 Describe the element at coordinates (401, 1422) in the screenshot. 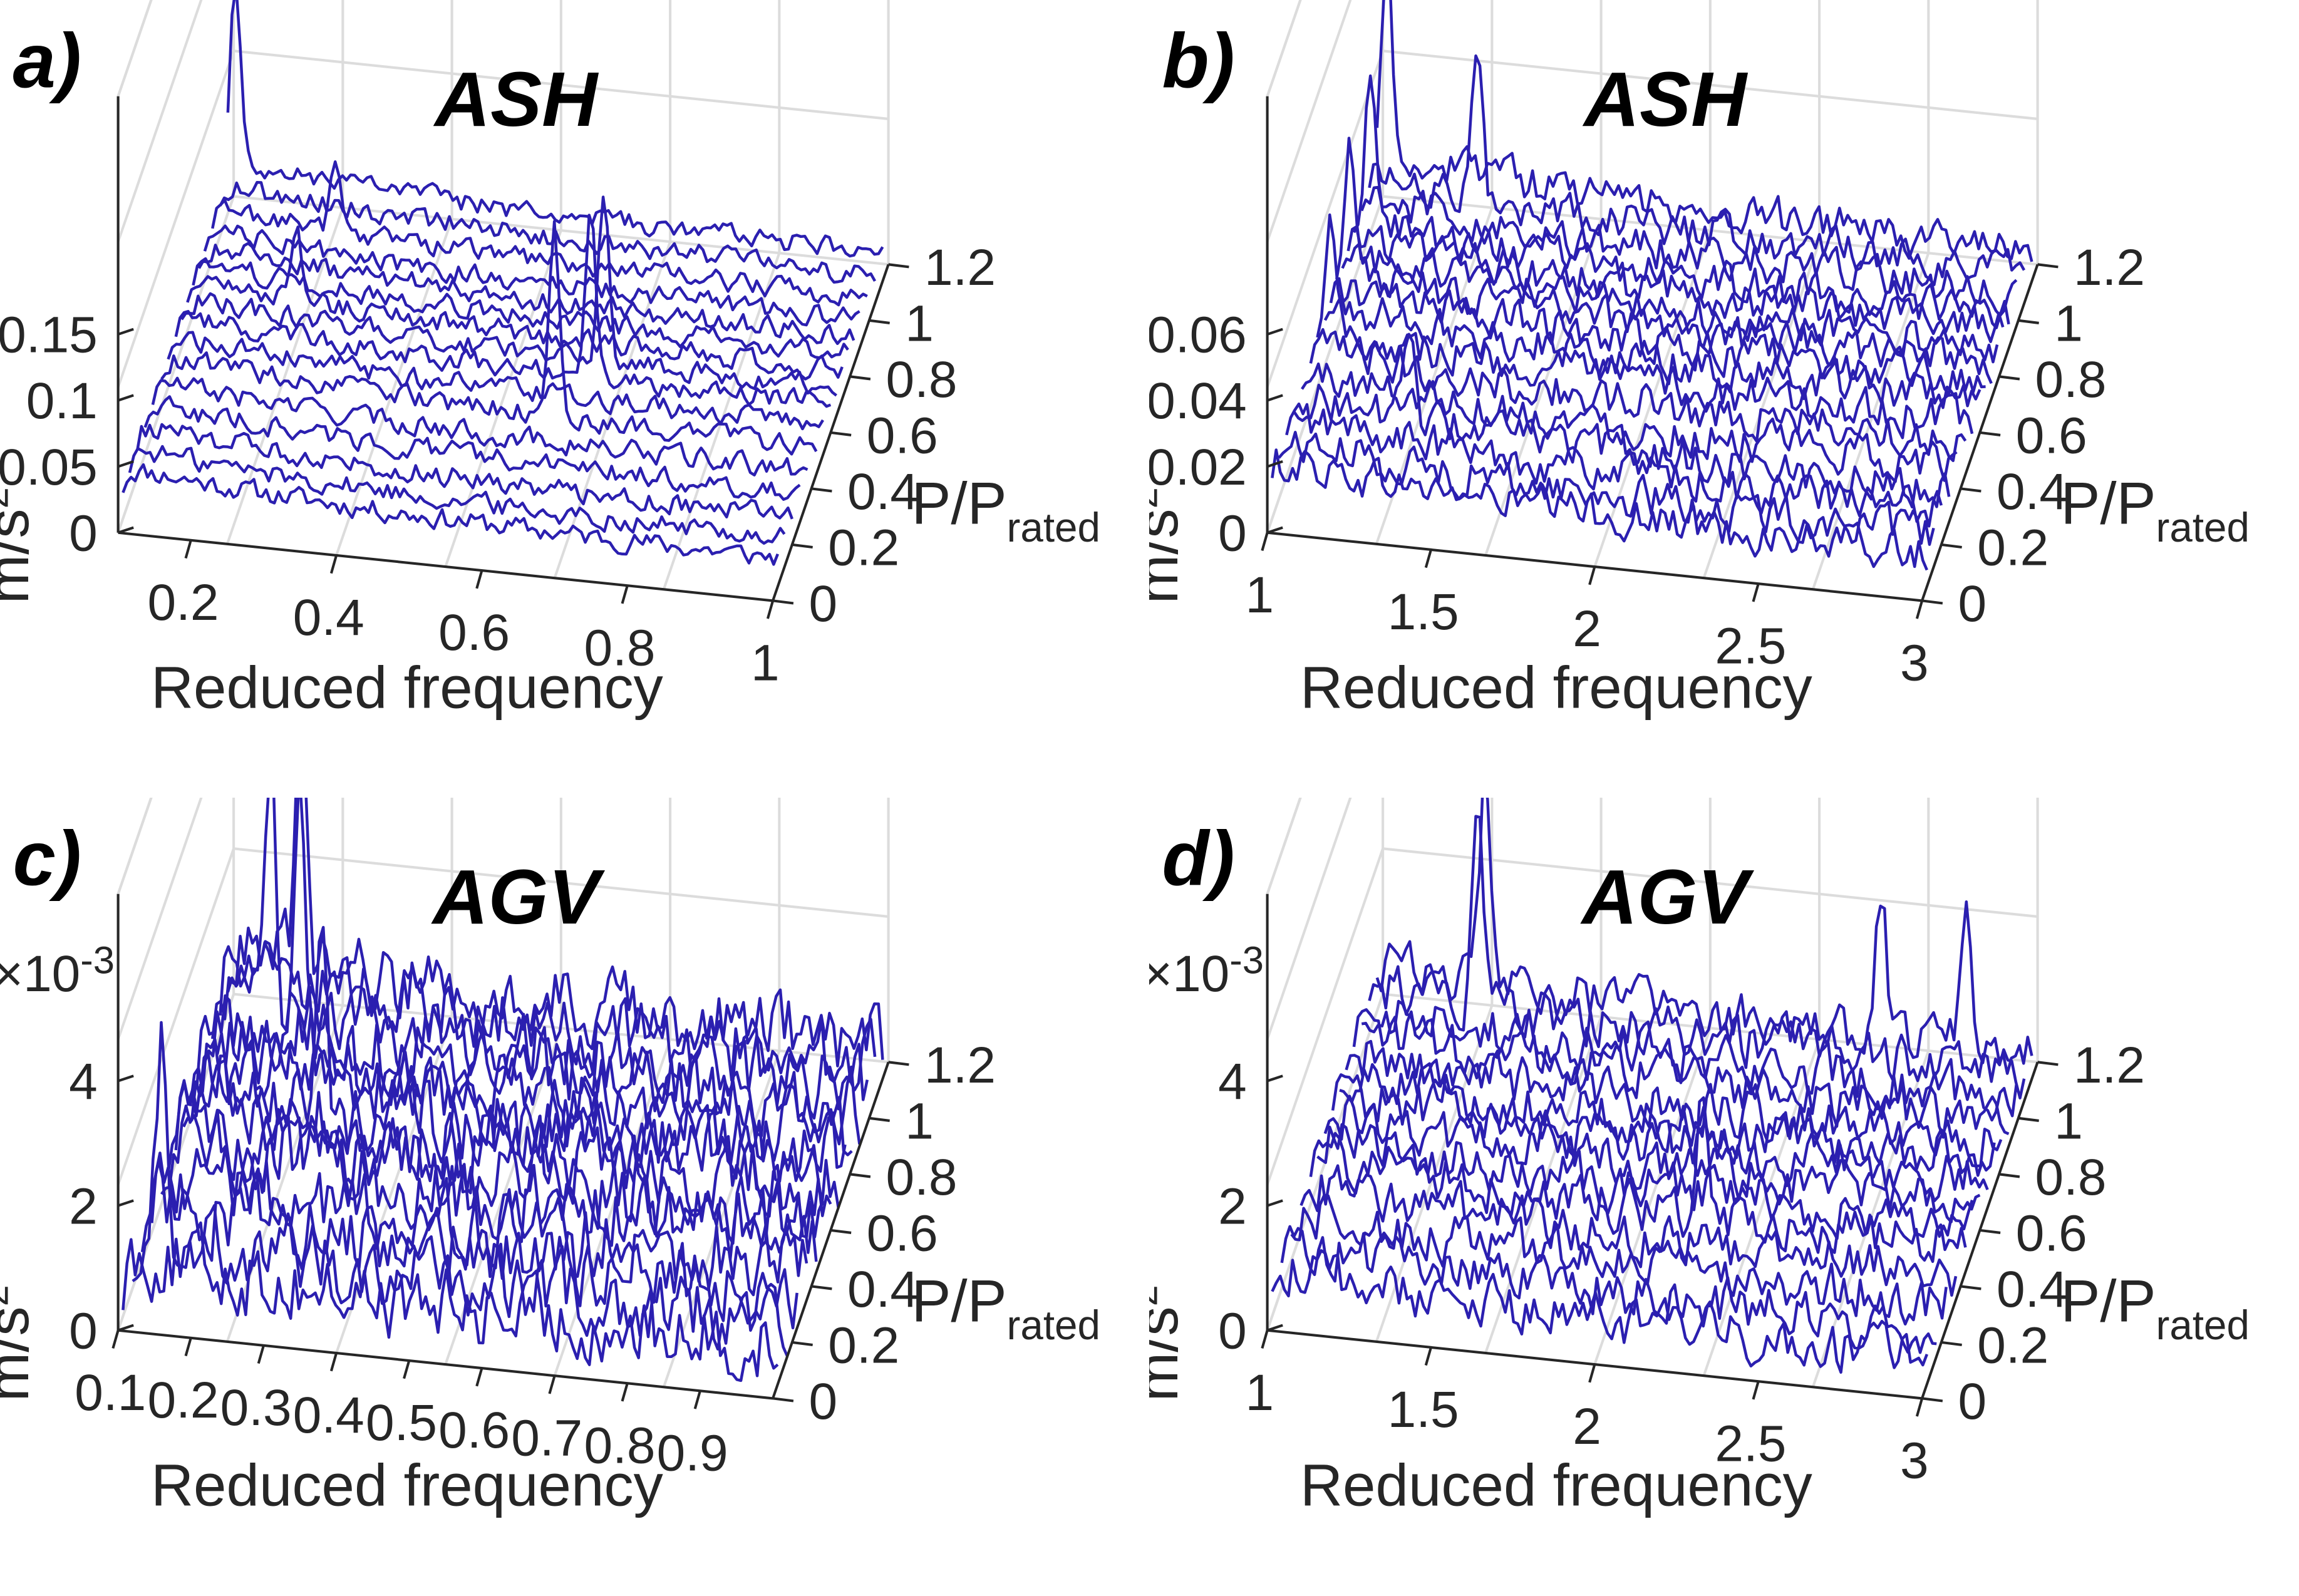

I see `x-tick-label: 0.5` at that location.